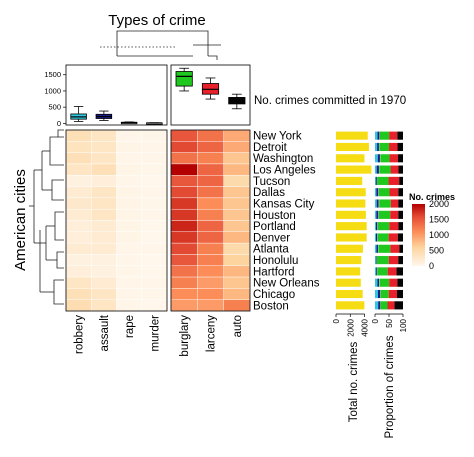 This screenshot has width=474, height=457. I want to click on boxplot-label: No. crimes committed in 1970, so click(330, 101).